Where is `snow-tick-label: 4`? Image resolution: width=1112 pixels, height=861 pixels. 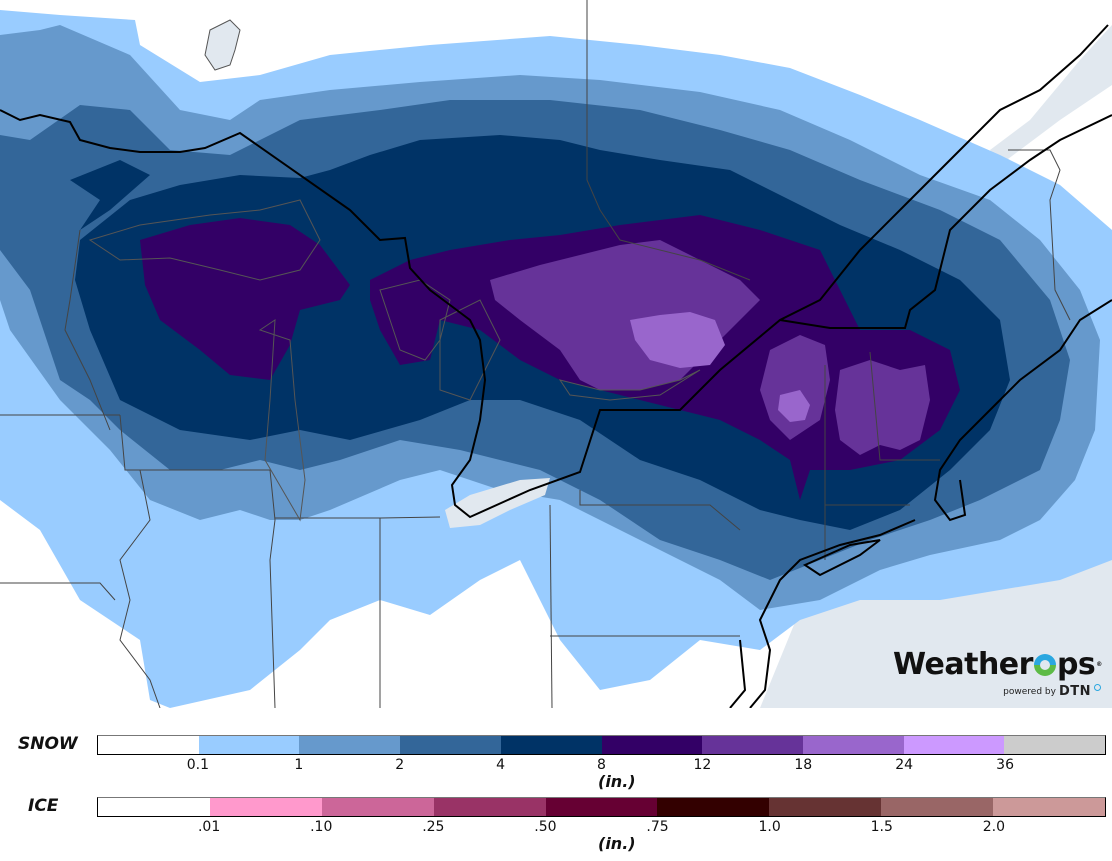 snow-tick-label: 4 is located at coordinates (501, 765).